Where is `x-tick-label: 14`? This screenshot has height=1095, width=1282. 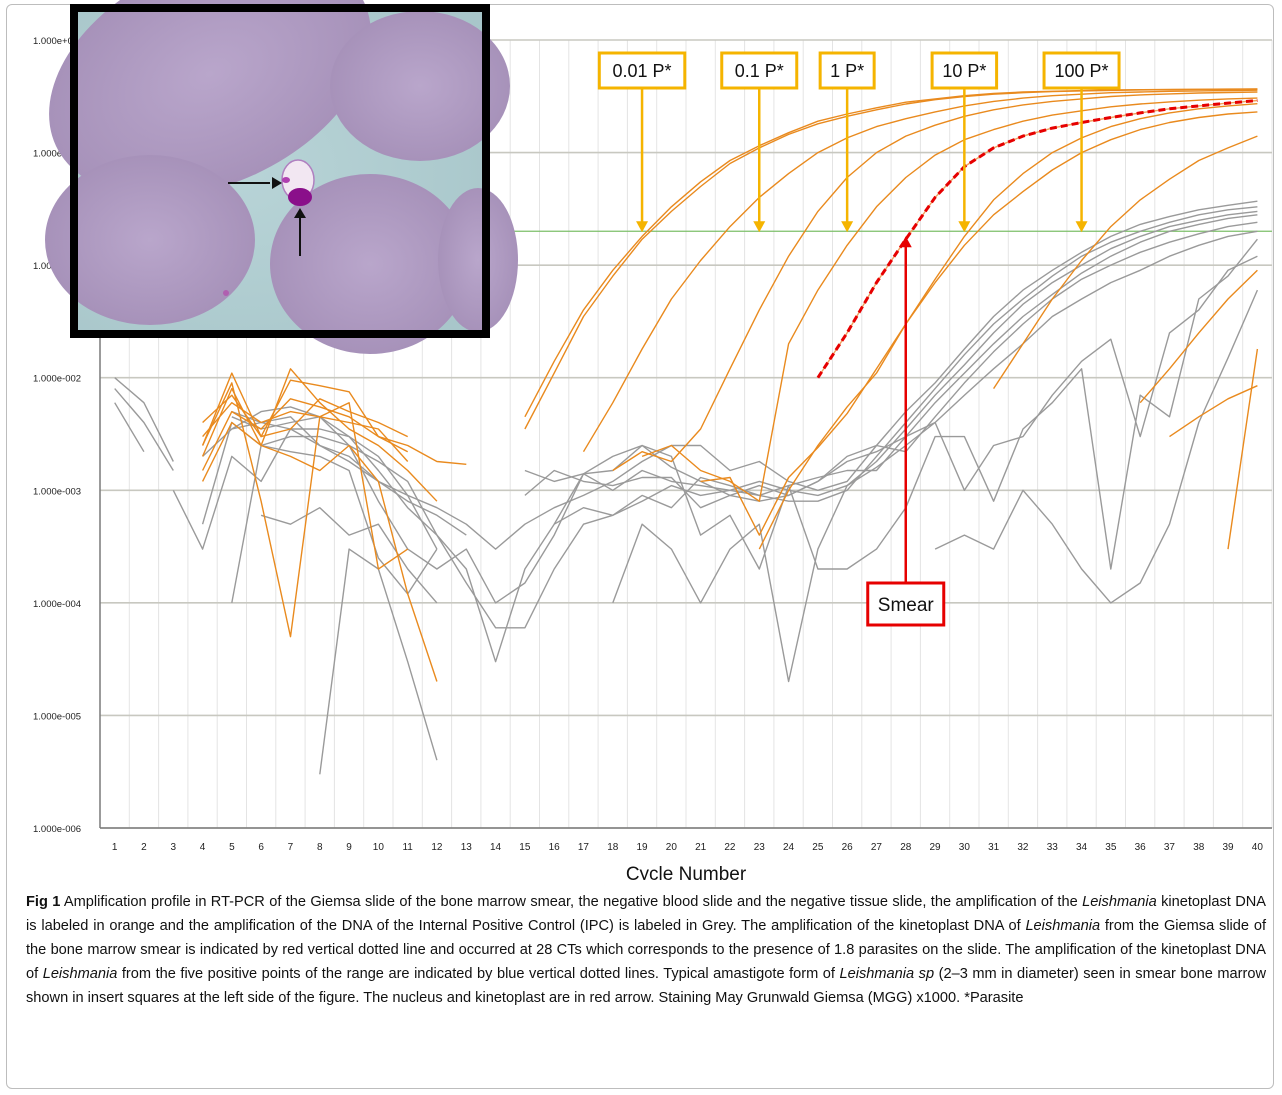 x-tick-label: 14 is located at coordinates (496, 847).